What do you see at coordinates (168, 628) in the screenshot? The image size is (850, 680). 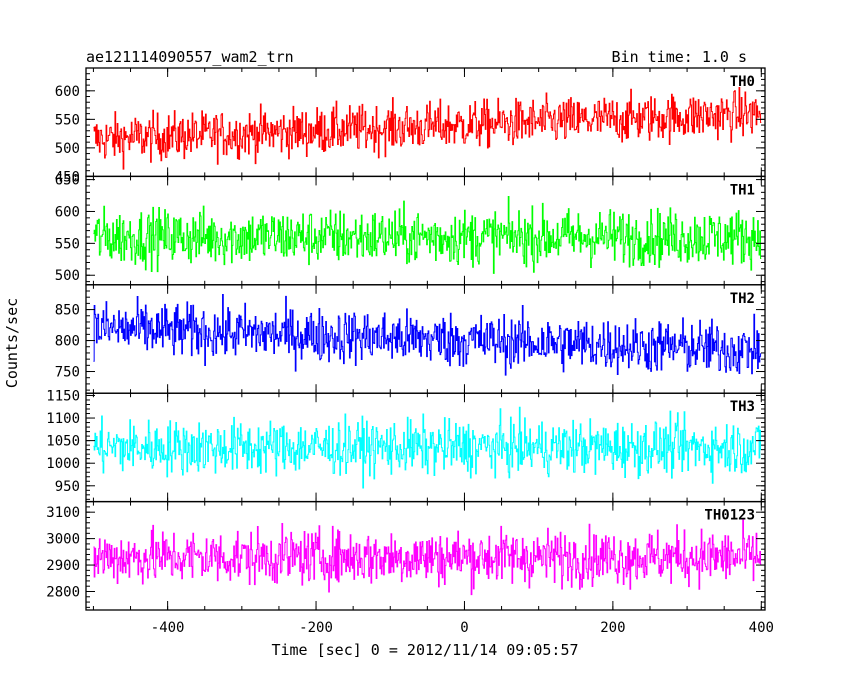 I see `x-tick-label: -400` at bounding box center [168, 628].